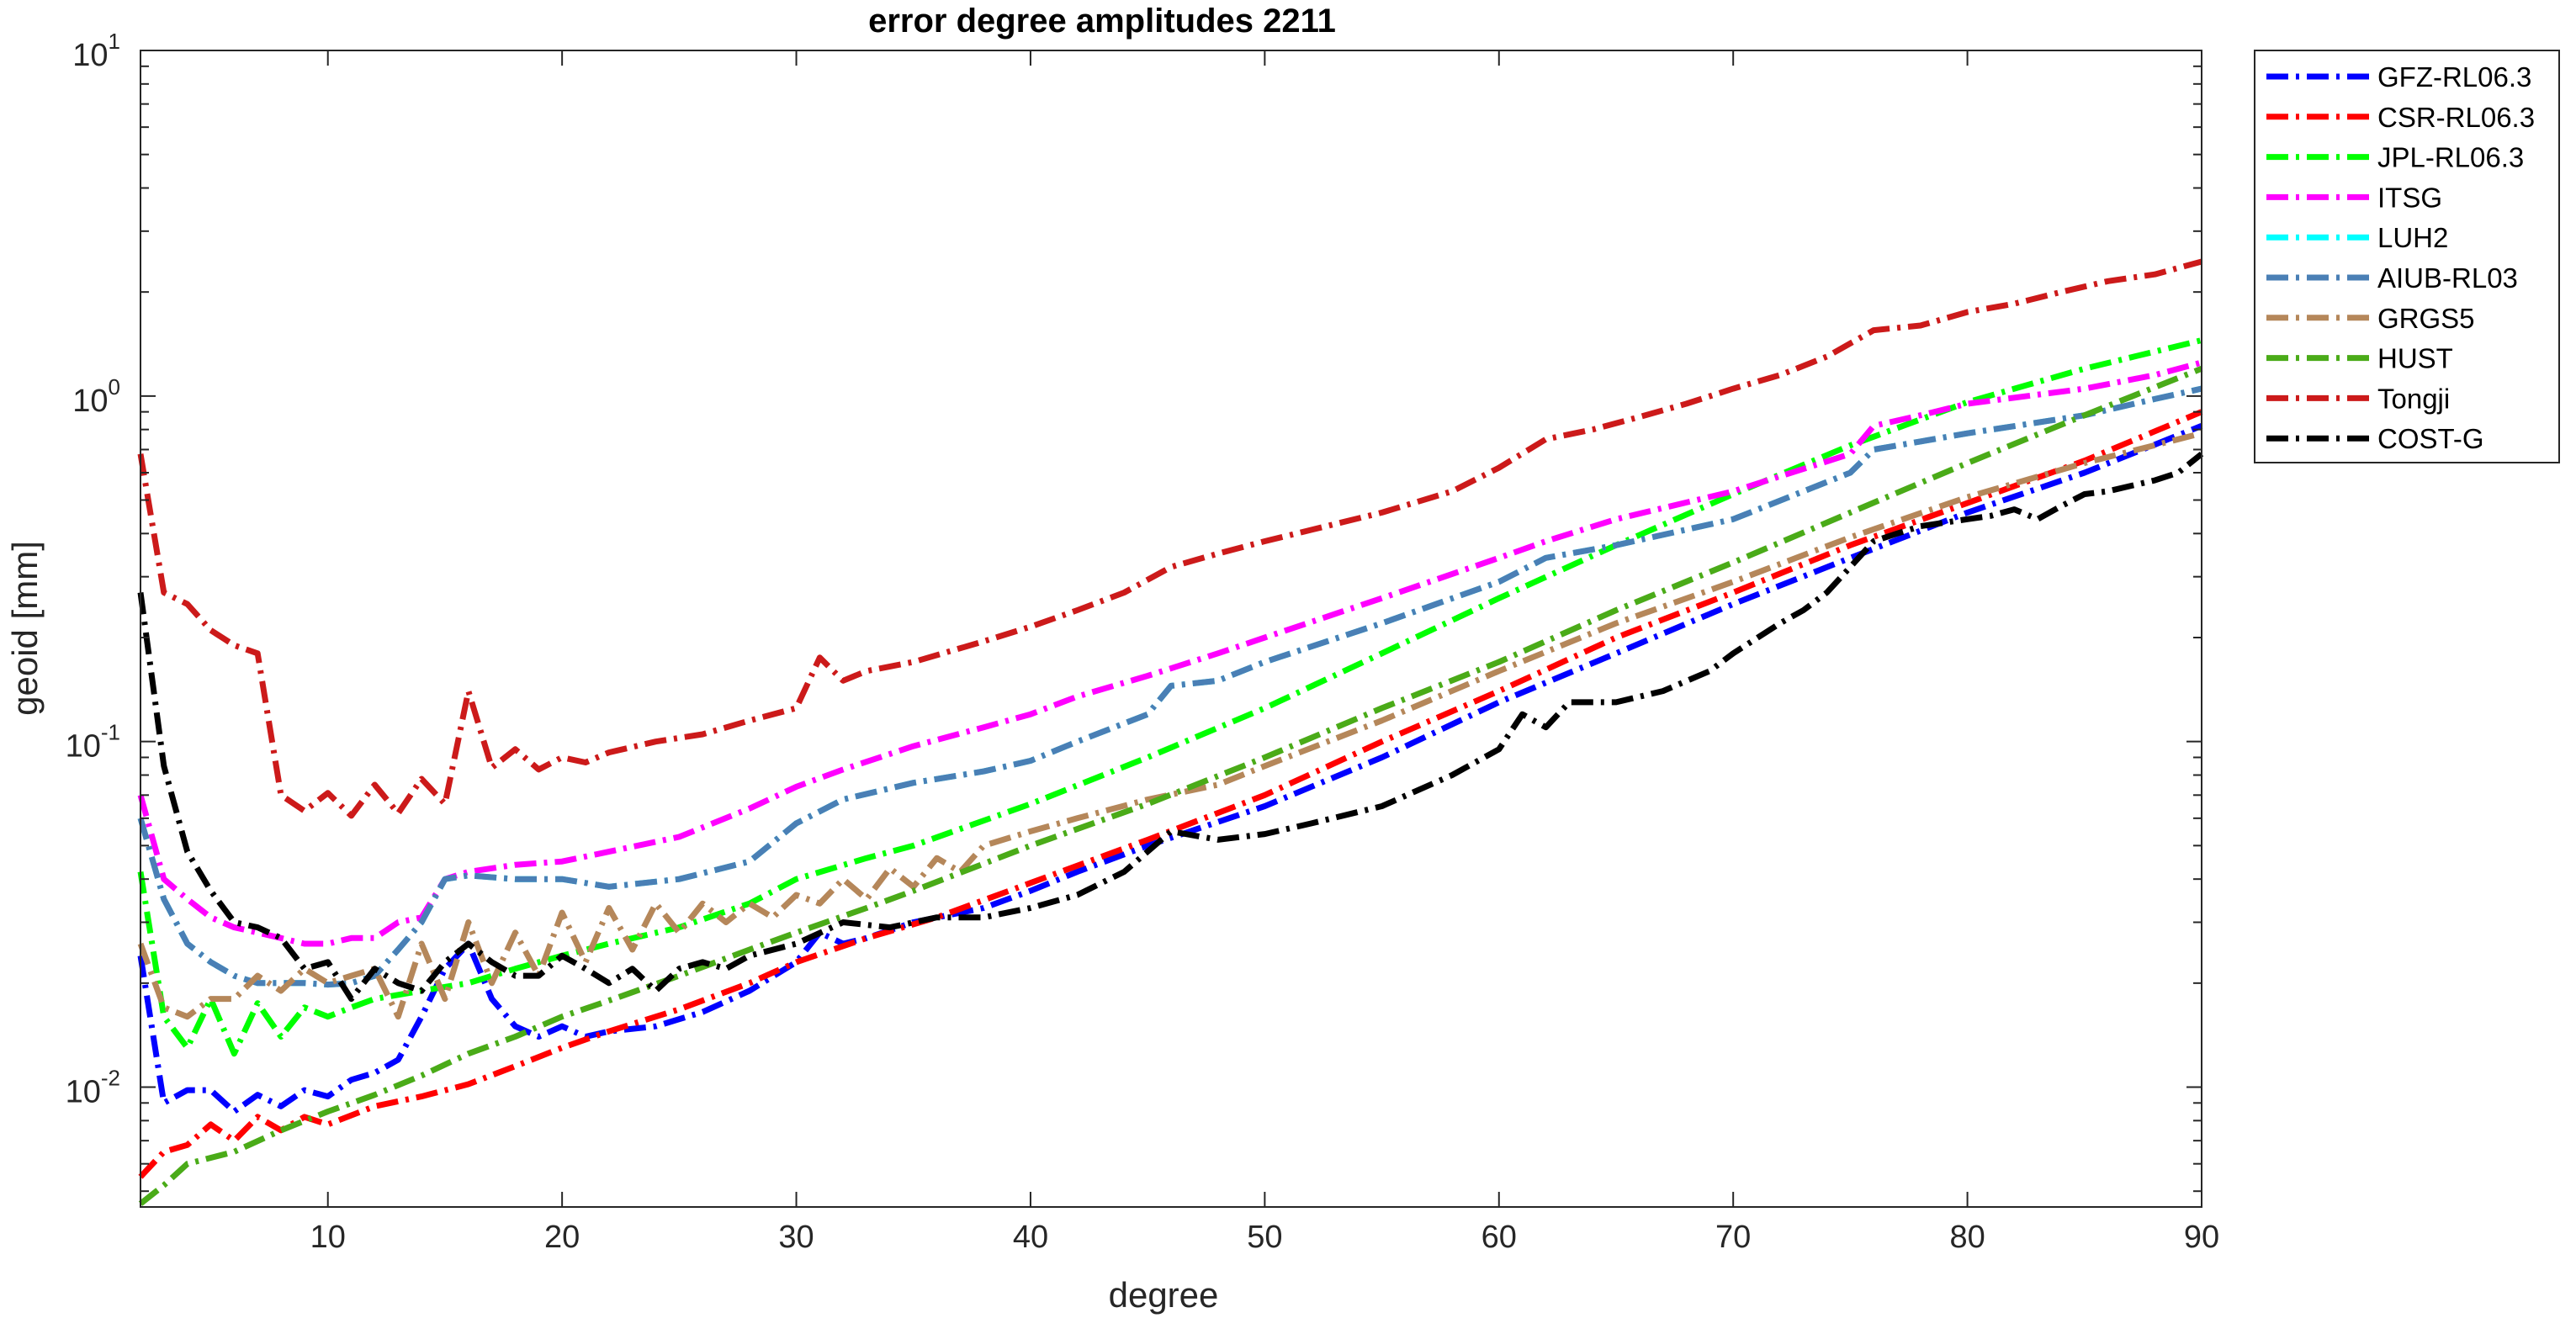  What do you see at coordinates (2456, 117) in the screenshot?
I see `legend-label: CSR-RL06.3` at bounding box center [2456, 117].